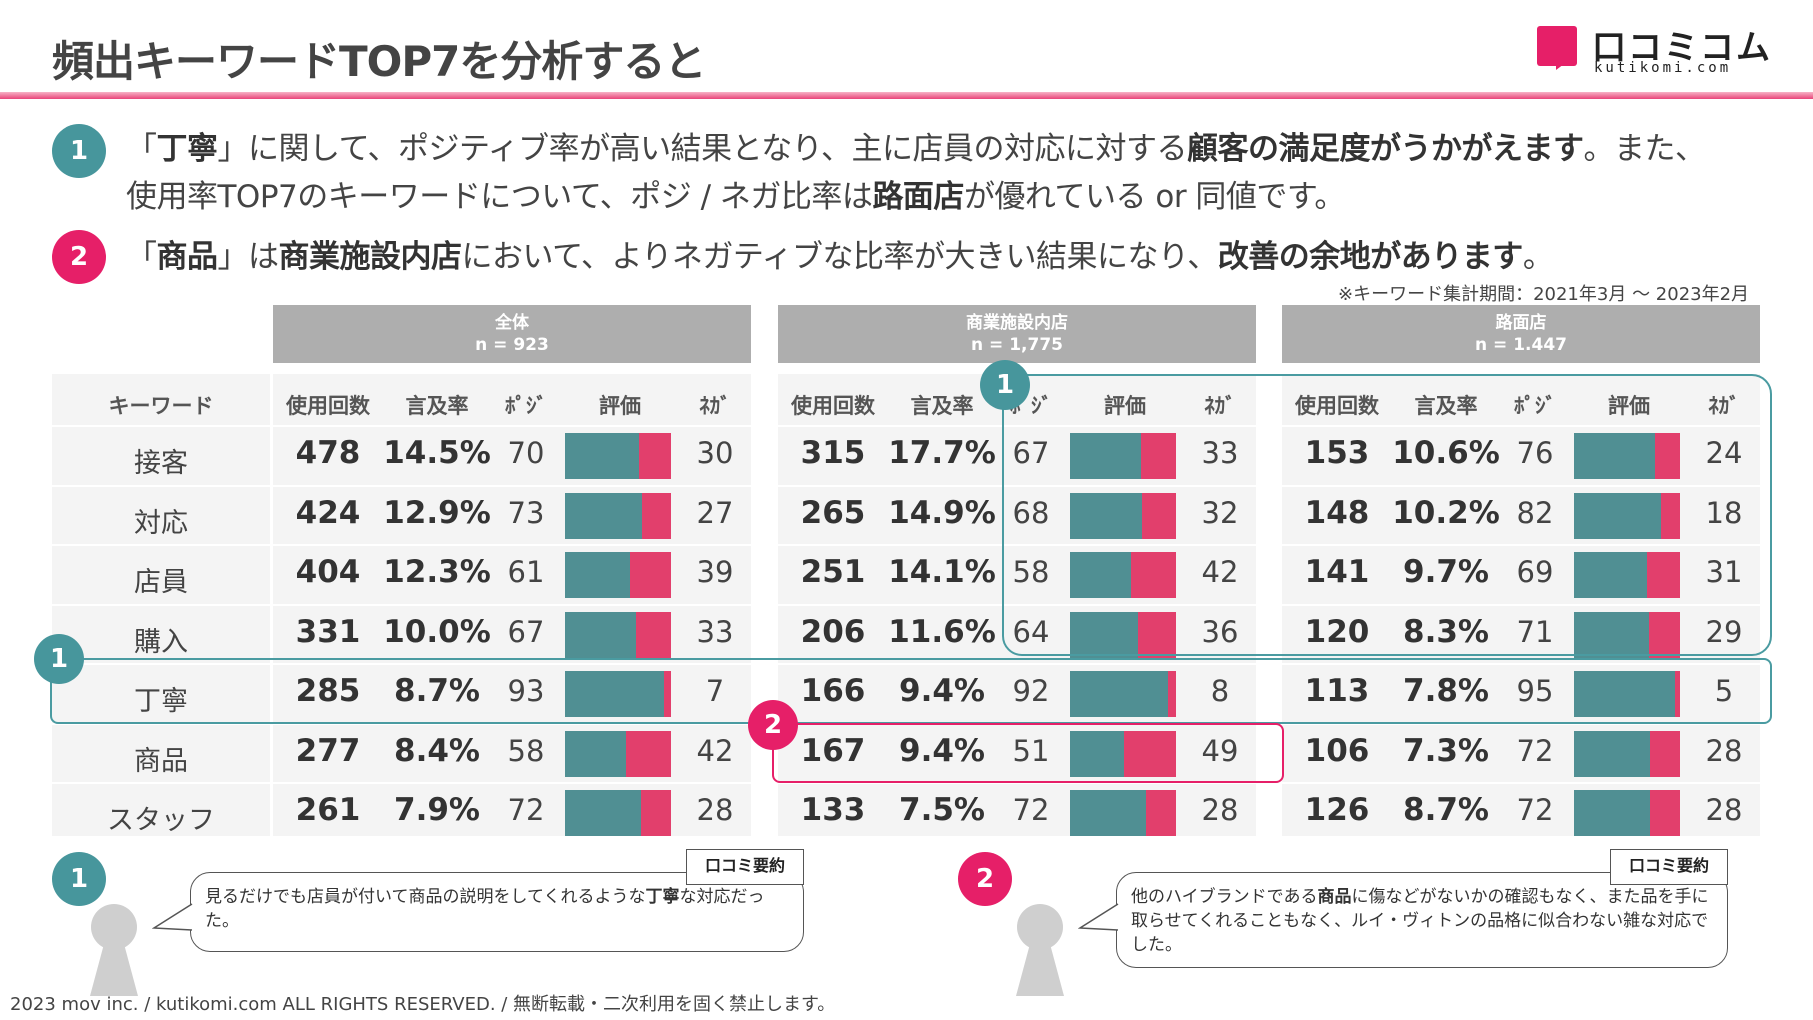 Image resolution: width=1813 pixels, height=1020 pixels. What do you see at coordinates (1220, 750) in the screenshot?
I see `negative-value: 49` at bounding box center [1220, 750].